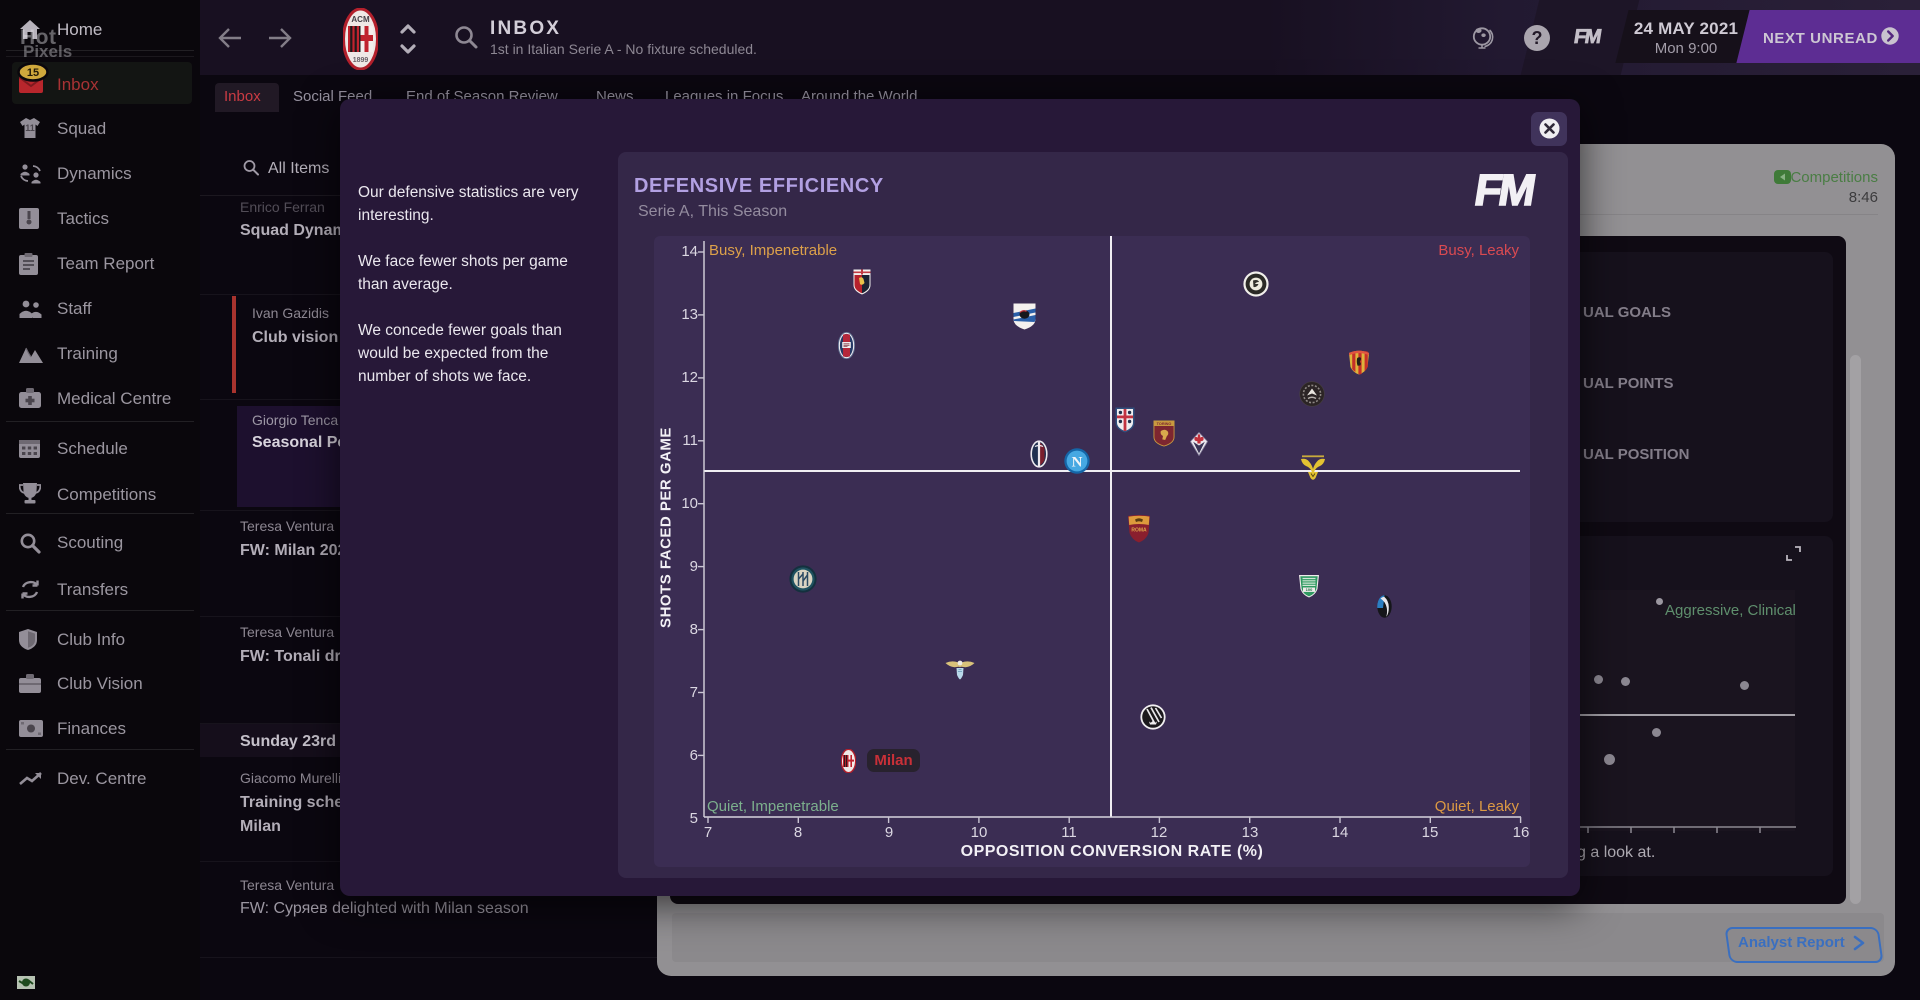  I want to click on svg-text: ROMA, so click(1139, 531).